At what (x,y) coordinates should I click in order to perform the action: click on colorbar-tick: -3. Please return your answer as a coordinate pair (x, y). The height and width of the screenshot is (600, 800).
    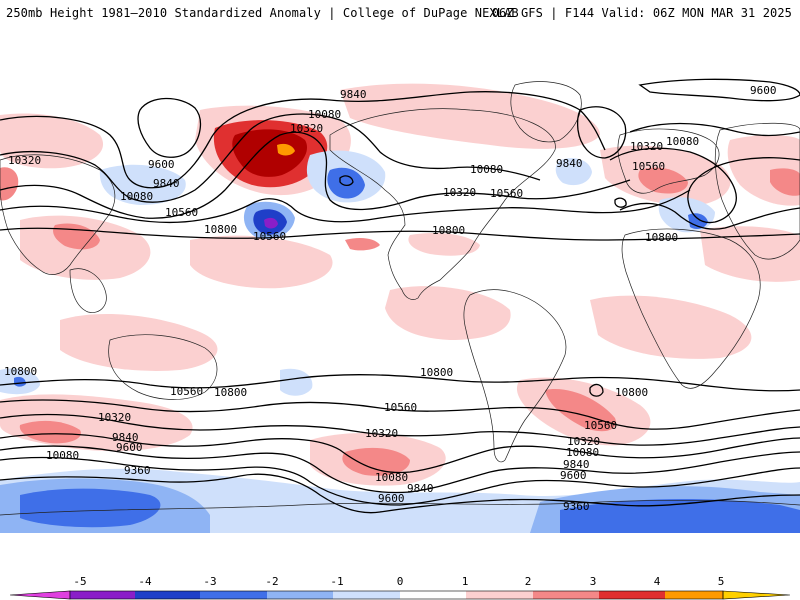
    Looking at the image, I should click on (209, 581).